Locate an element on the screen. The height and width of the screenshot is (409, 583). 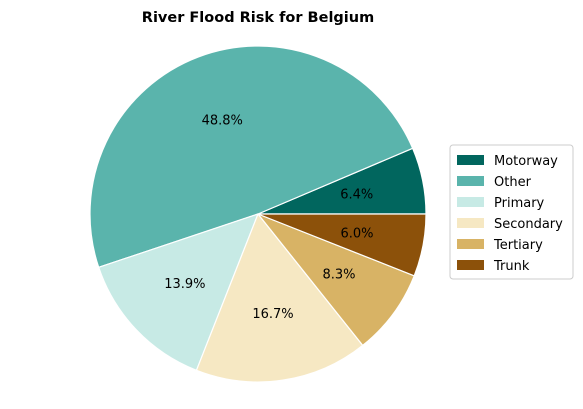
pie-slice-tertiary is located at coordinates (336, 279).